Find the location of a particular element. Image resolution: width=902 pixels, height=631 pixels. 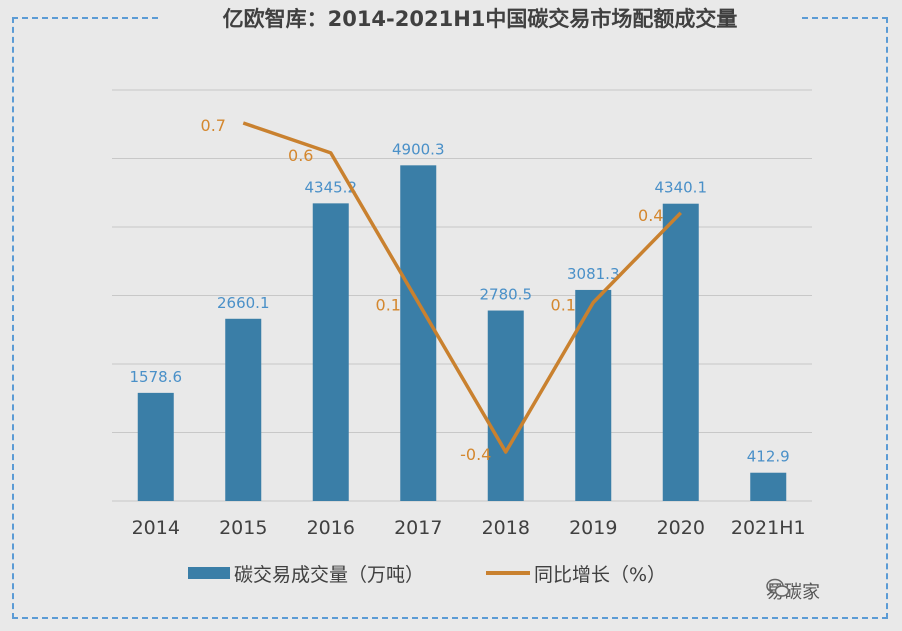

chart-title: 亿欧智库：2014-2021H1中国碳交易市场配额成交量 is located at coordinates (480, 19).